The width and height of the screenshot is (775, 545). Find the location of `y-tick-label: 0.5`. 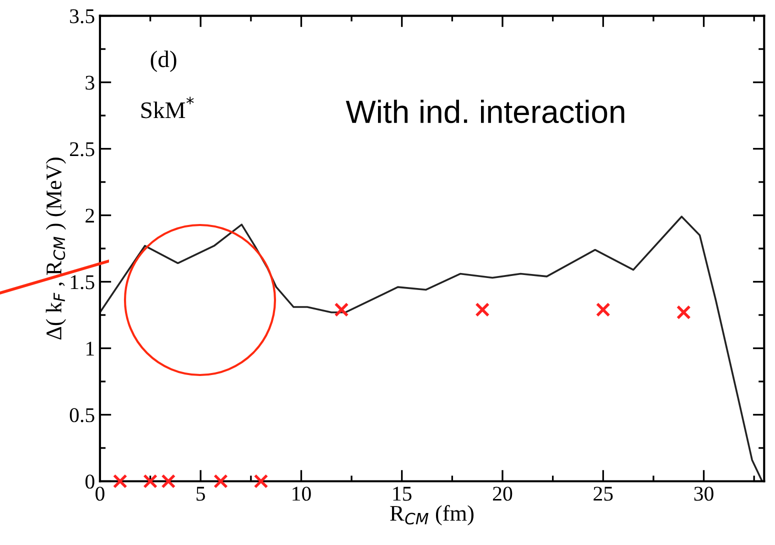

y-tick-label: 0.5 is located at coordinates (82, 415).